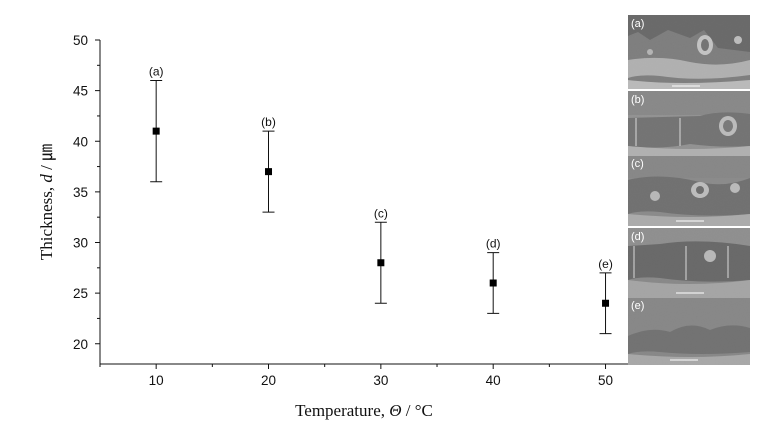 The height and width of the screenshot is (425, 766). I want to click on y-tick-label-50: 50, so click(80, 40).